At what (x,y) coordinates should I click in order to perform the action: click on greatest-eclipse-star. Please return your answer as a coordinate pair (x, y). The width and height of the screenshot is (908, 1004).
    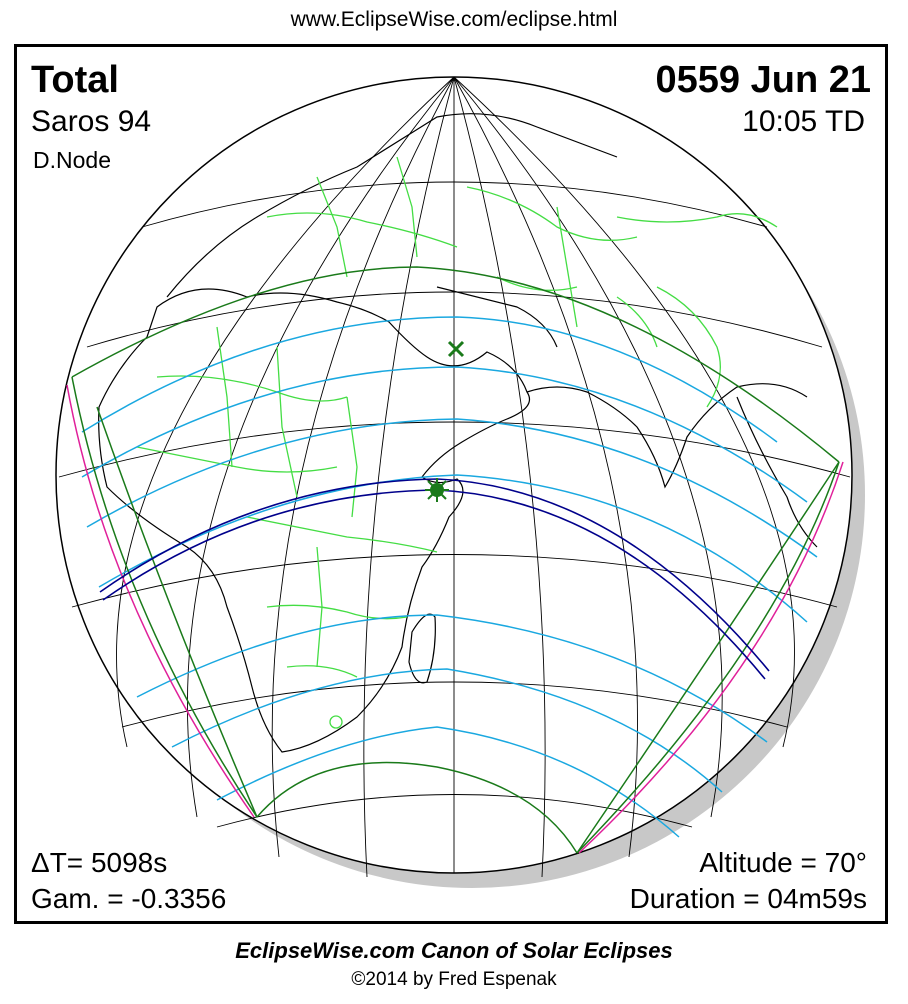
    Looking at the image, I should click on (437, 490).